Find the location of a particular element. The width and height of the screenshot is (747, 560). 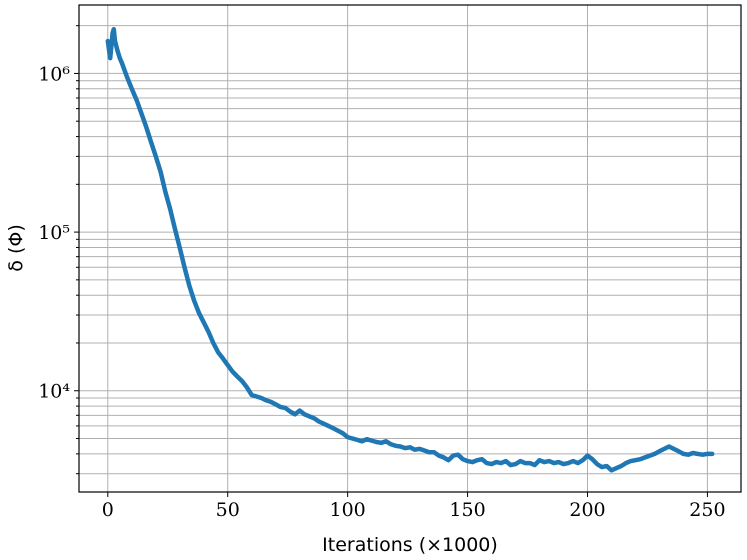

x-tick-label: 250 is located at coordinates (707, 510).